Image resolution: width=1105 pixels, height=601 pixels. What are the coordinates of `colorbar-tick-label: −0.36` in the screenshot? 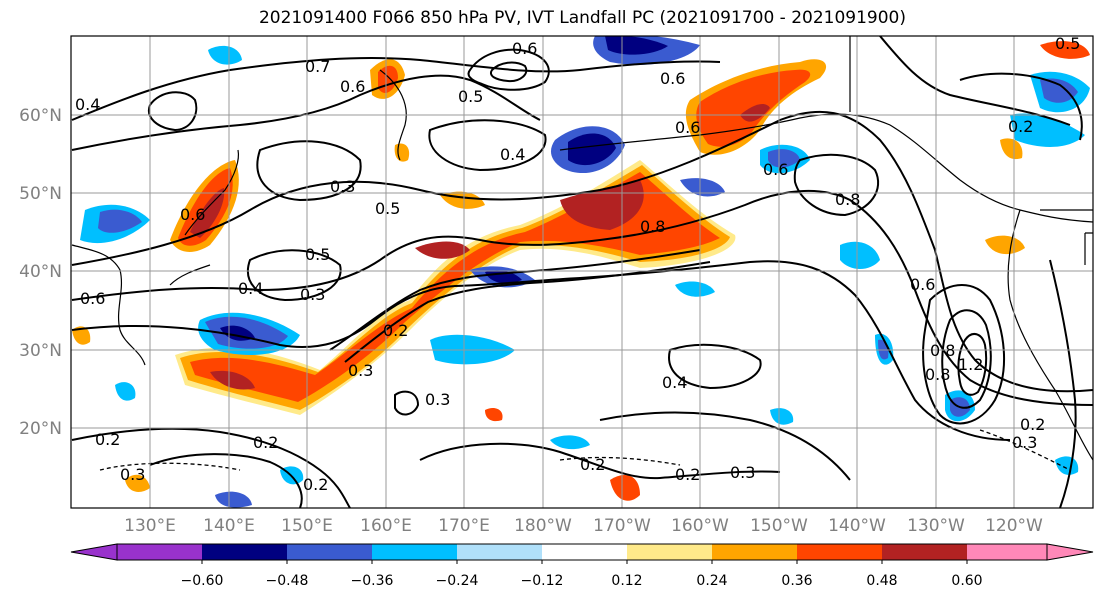 It's located at (372, 581).